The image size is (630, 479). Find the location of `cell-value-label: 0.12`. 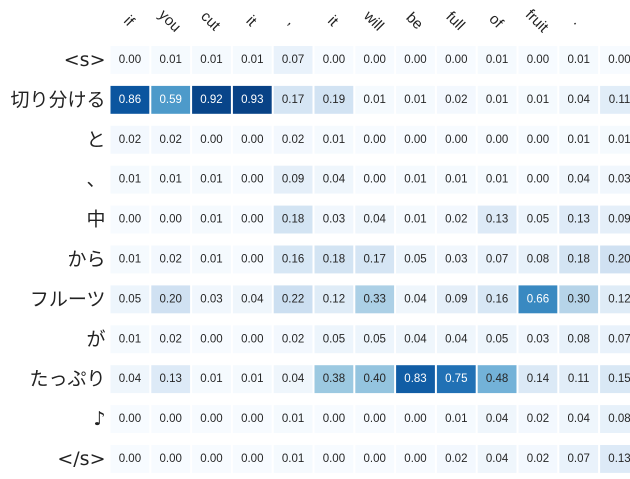

cell-value-label: 0.12 is located at coordinates (334, 299).